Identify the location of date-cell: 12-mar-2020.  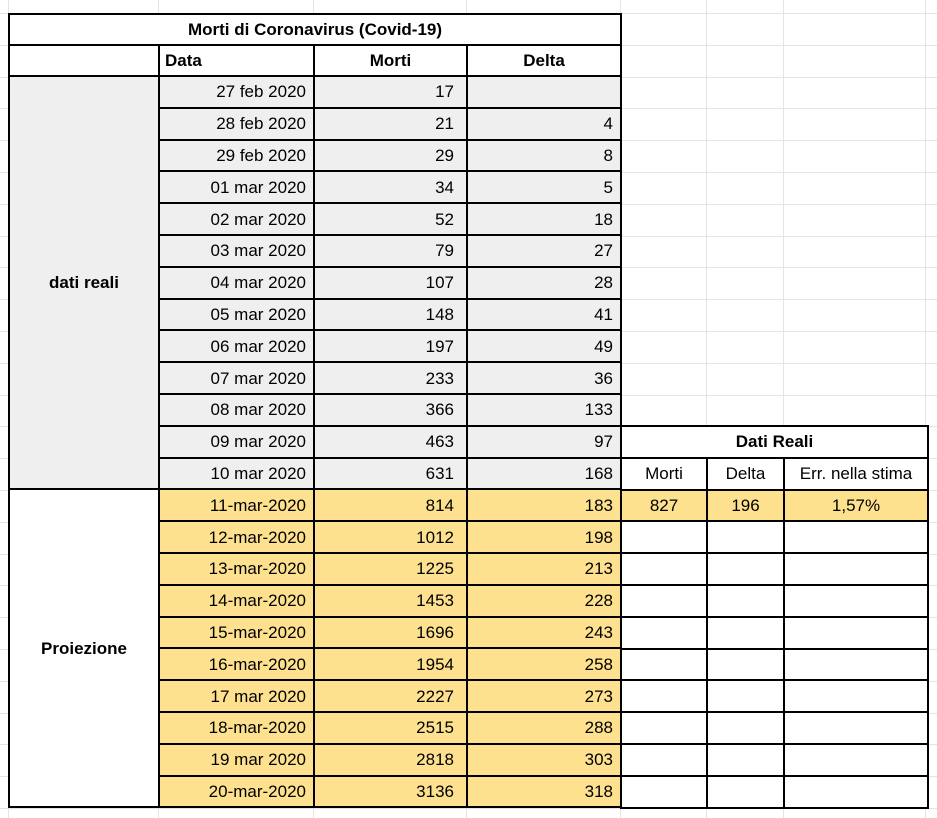
(236, 537).